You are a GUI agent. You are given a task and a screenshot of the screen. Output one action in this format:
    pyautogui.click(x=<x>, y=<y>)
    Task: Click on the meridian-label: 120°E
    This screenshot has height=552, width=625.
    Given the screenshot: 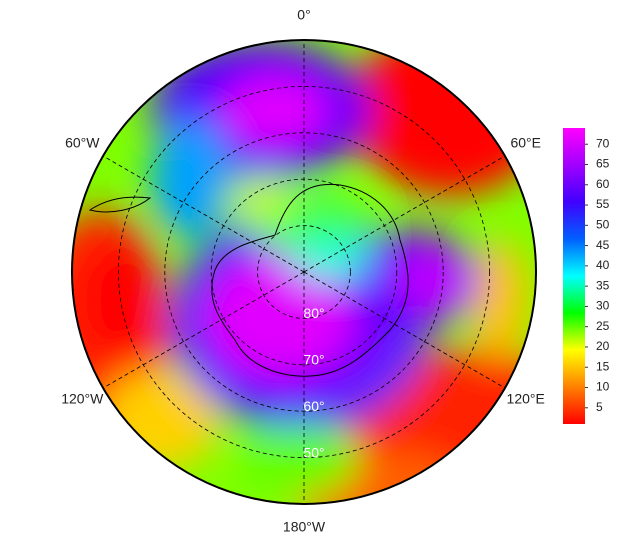 What is the action you would take?
    pyautogui.click(x=526, y=399)
    